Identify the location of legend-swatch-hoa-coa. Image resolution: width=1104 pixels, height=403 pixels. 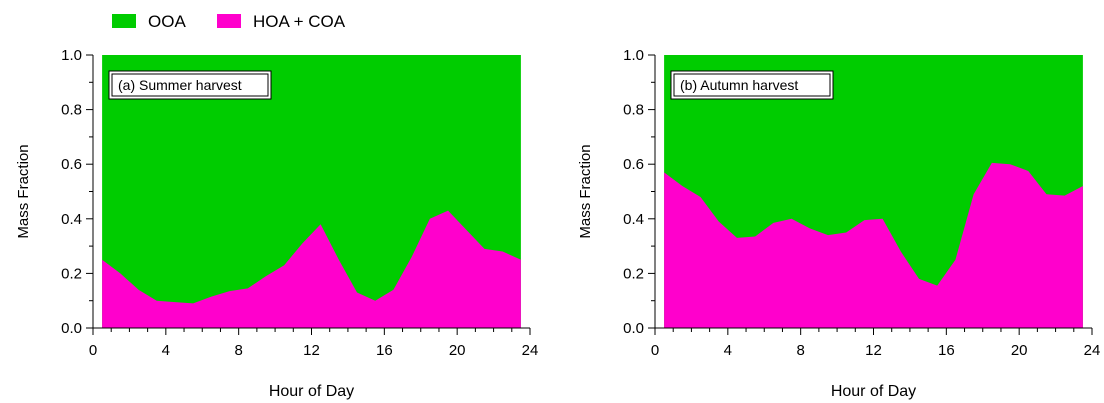
(229, 21).